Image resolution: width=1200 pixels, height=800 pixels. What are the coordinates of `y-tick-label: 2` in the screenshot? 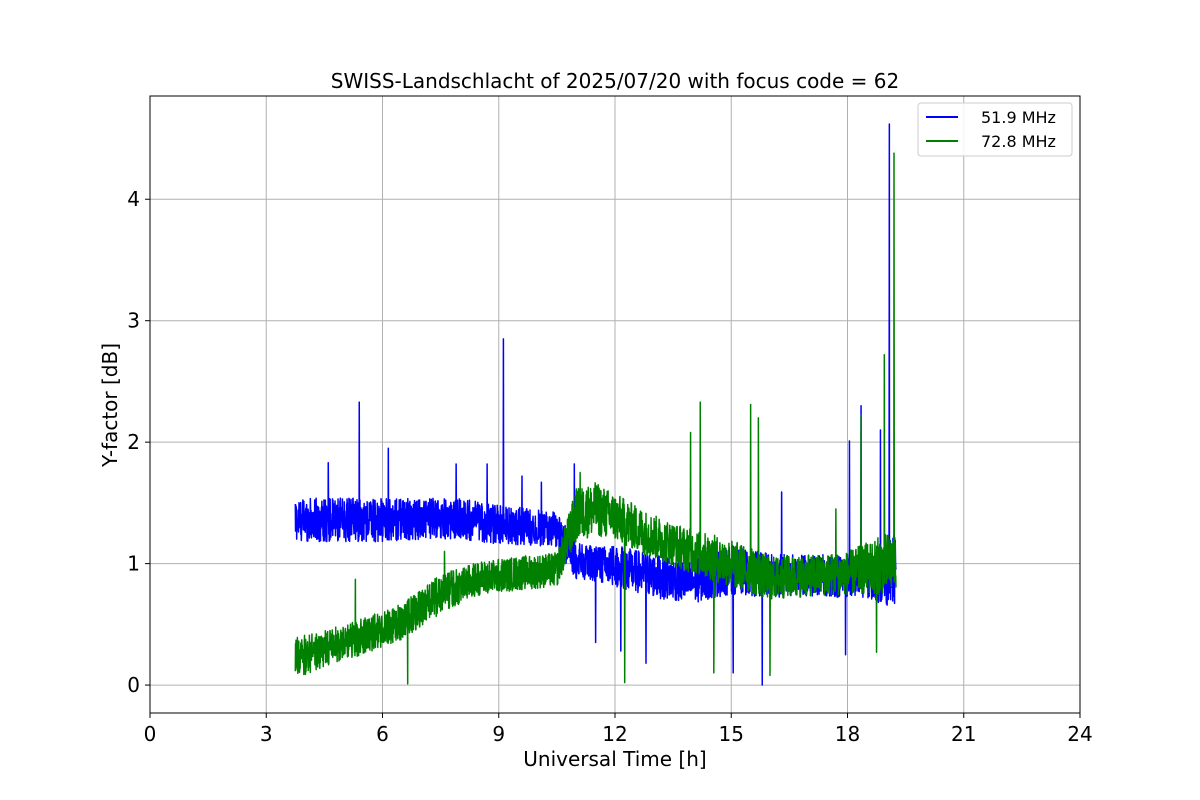 It's located at (133, 442).